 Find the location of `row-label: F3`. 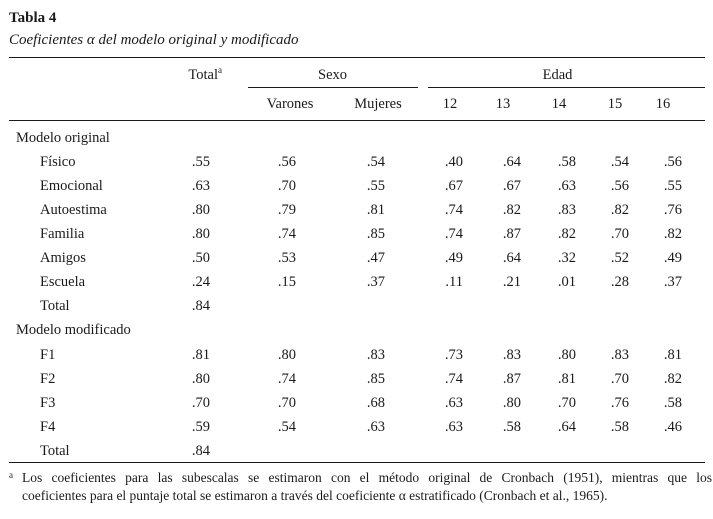

row-label: F3 is located at coordinates (48, 403).